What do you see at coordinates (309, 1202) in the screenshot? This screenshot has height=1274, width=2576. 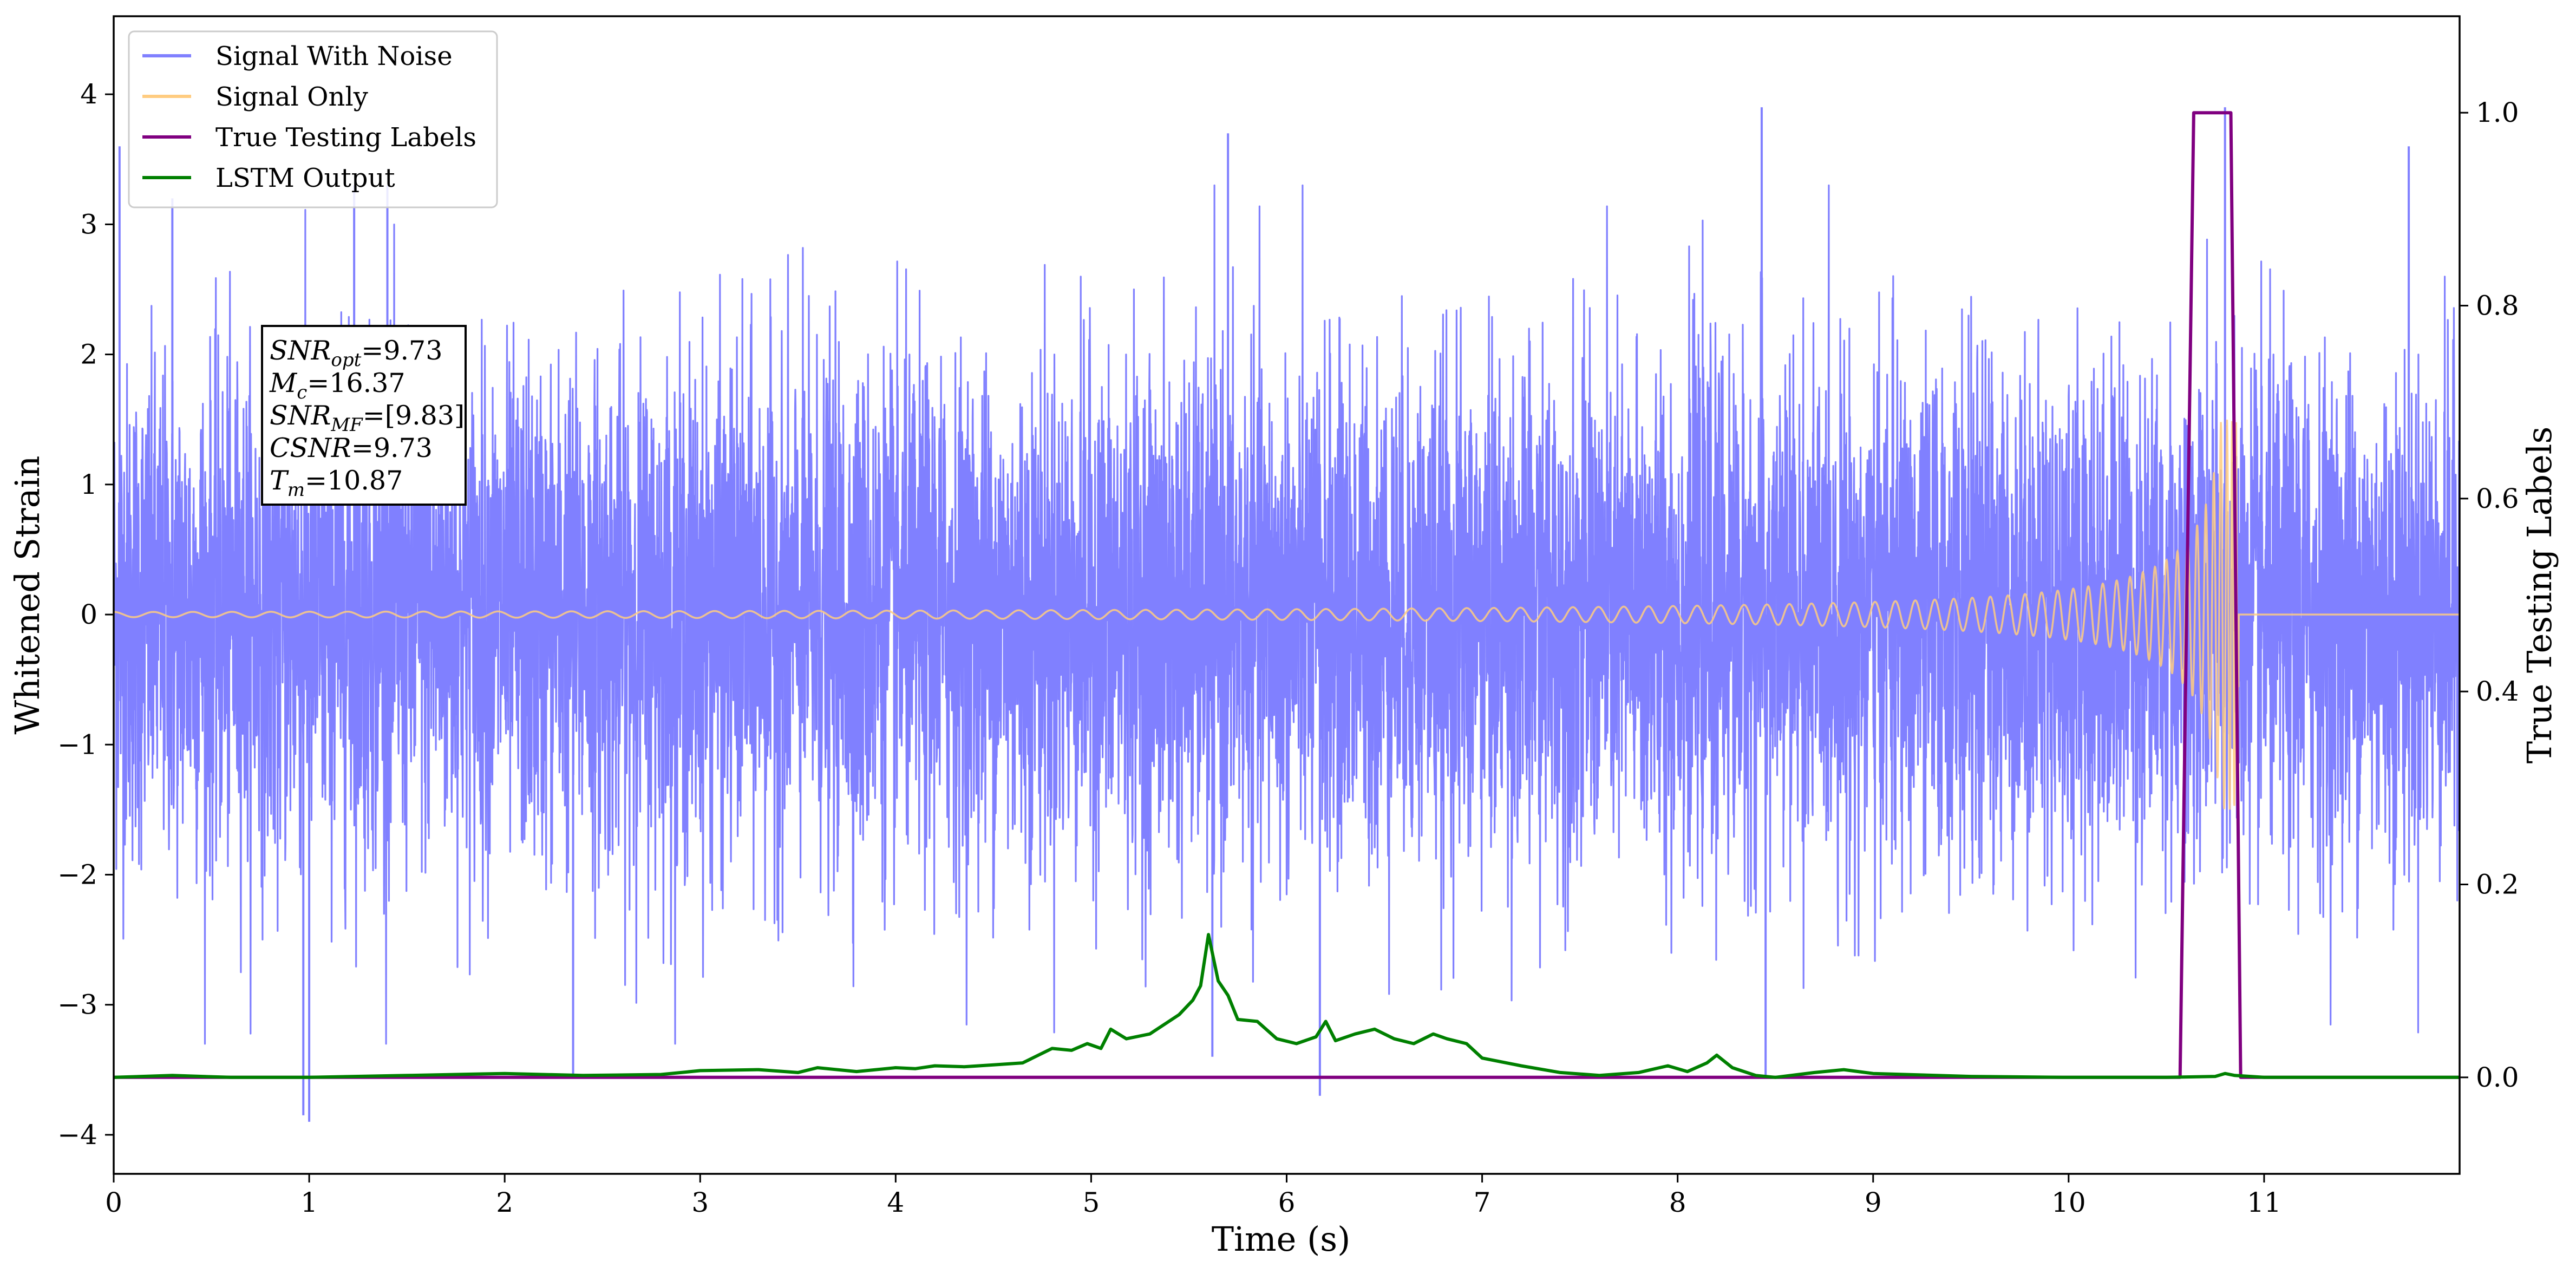 I see `x-tick-label-1: 1` at bounding box center [309, 1202].